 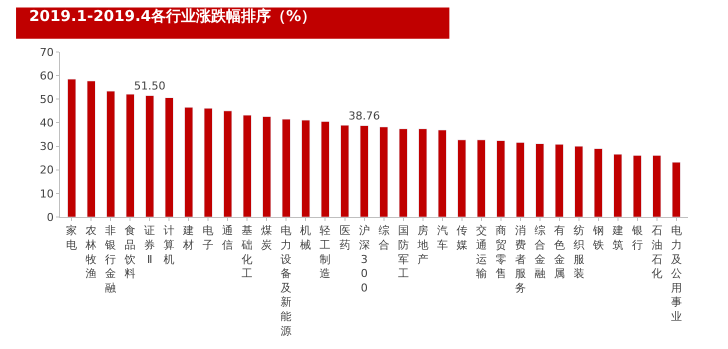 I want to click on x-tick-label: 证券Ⅱ, so click(x=150, y=245).